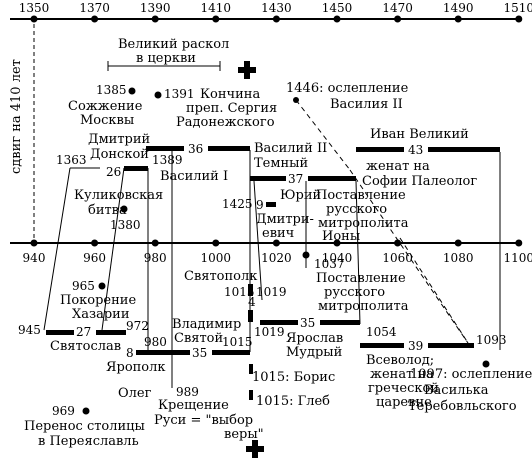 This screenshot has height=467, width=532. What do you see at coordinates (458, 258) in the screenshot?
I see `bottom-tick-label-1080: 1080` at bounding box center [458, 258].